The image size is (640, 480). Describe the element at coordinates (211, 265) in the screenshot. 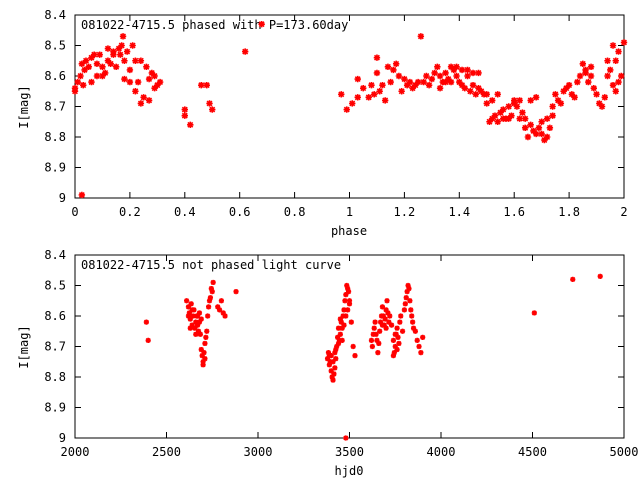

I see `chart-title-not-phased: 081022-4715.5 not phased light curve` at that location.